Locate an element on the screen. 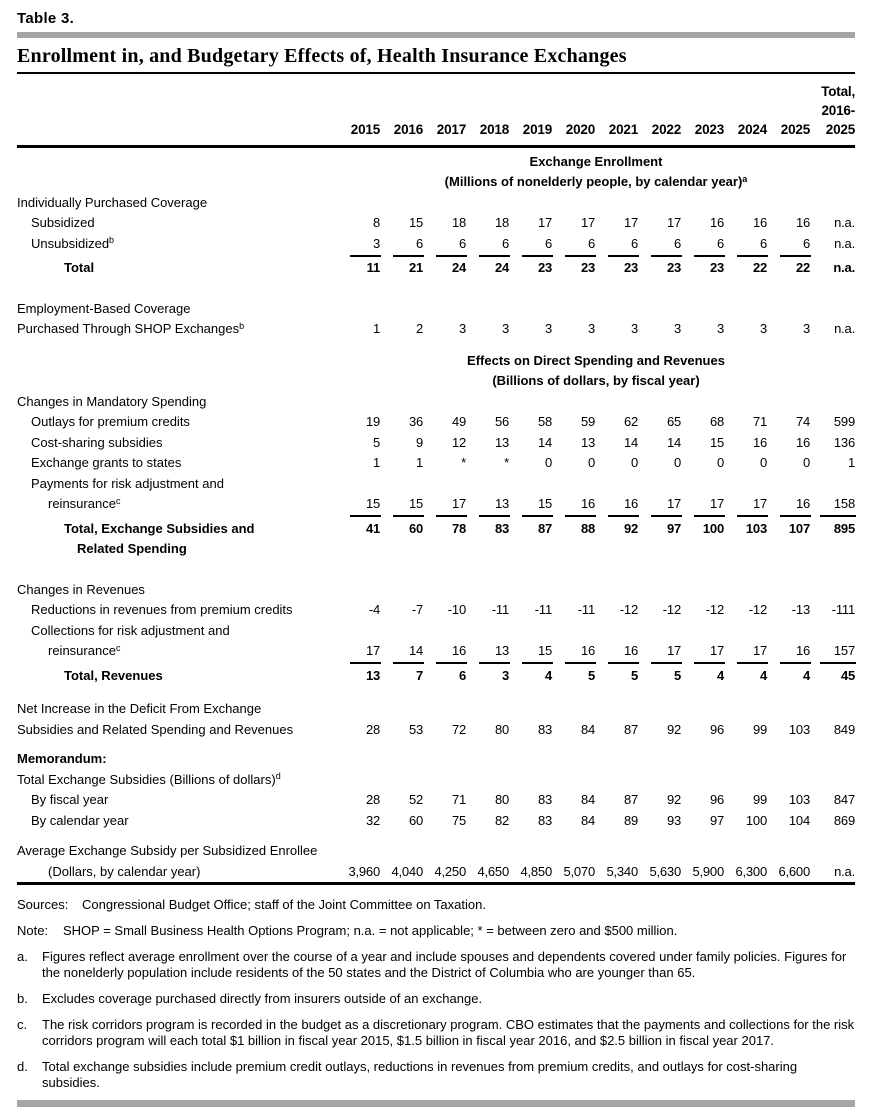  row-label-line: Outlays for premium credits is located at coordinates (110, 421).